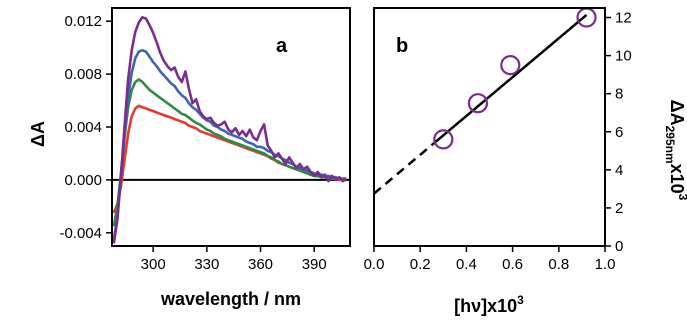 This screenshot has width=687, height=326. What do you see at coordinates (260, 264) in the screenshot?
I see `a-xtick-label: 360` at bounding box center [260, 264].